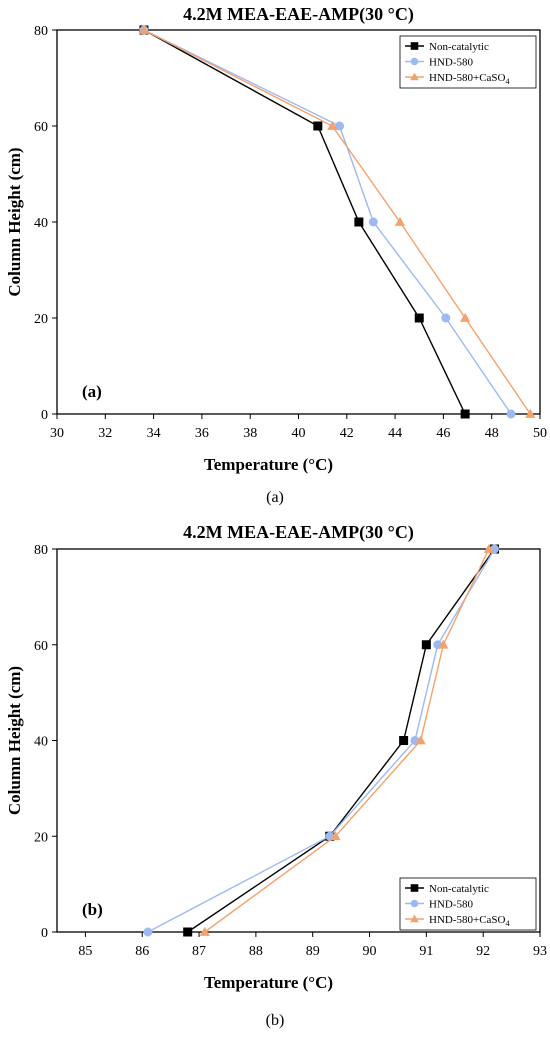 The height and width of the screenshot is (1038, 550). Describe the element at coordinates (202, 433) in the screenshot. I see `x-tick-label: 36` at that location.